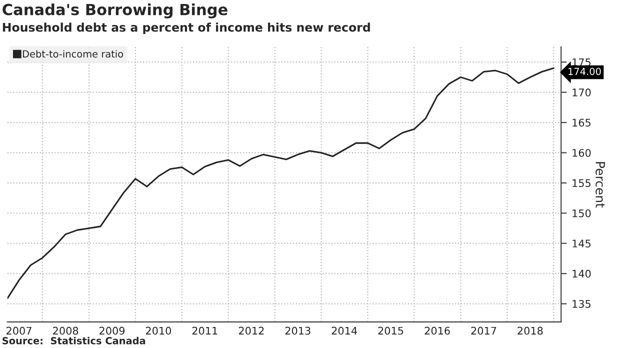 The height and width of the screenshot is (348, 620). Describe the element at coordinates (581, 183) in the screenshot. I see `y-tick-label: 155` at that location.